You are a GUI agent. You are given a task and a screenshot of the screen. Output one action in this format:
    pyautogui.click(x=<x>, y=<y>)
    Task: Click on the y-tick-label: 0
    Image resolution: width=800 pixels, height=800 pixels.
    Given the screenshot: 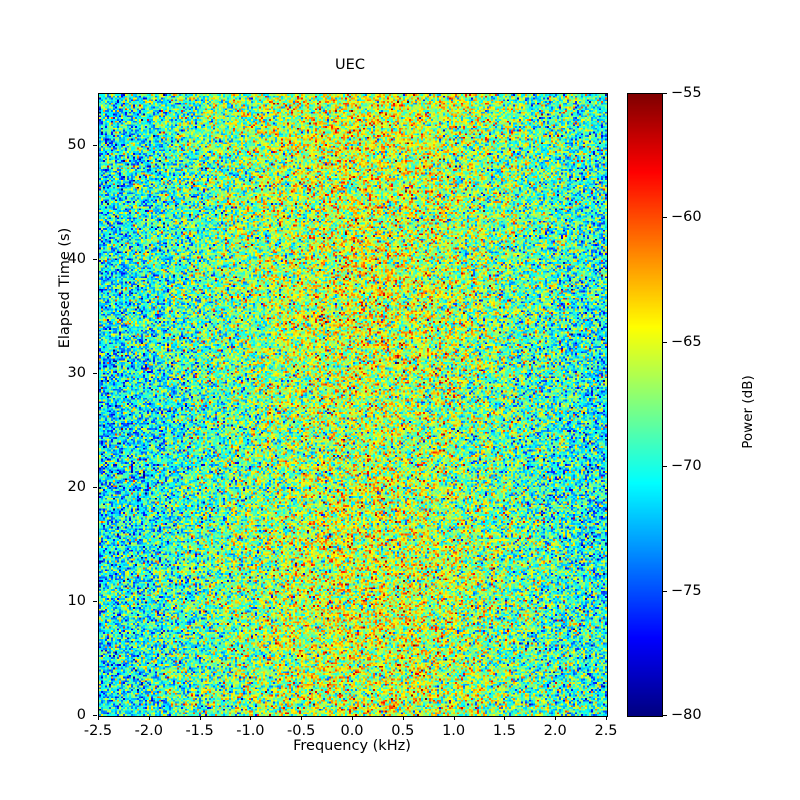 What is the action you would take?
    pyautogui.click(x=81, y=715)
    